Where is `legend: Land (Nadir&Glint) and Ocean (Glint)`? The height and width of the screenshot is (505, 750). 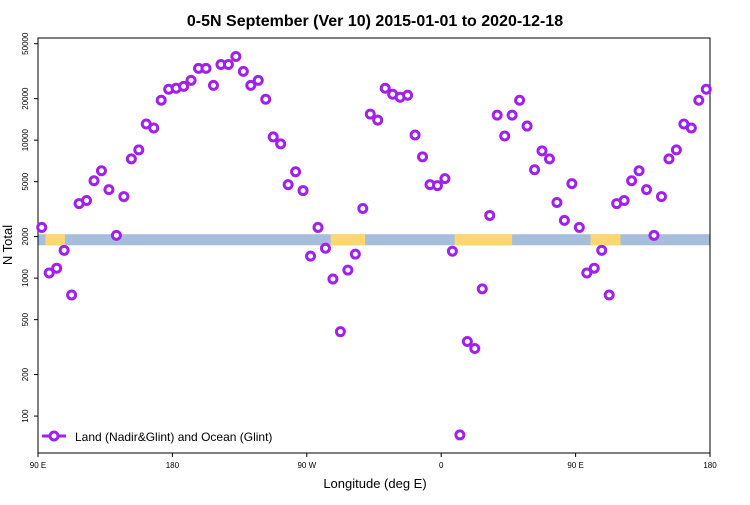
legend: Land (Nadir&Glint) and Ocean (Glint) is located at coordinates (157, 437).